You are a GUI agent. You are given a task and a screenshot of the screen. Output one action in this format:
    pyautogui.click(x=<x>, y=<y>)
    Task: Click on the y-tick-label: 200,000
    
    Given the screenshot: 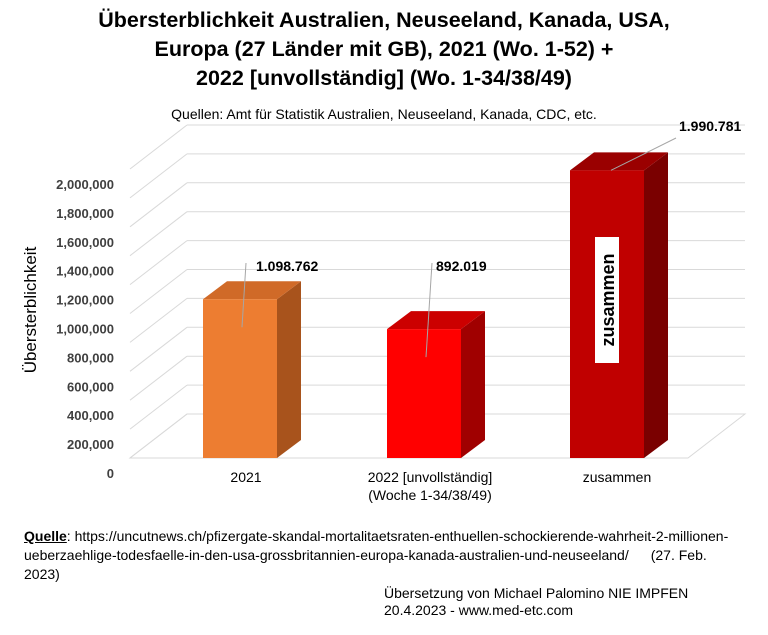 What is the action you would take?
    pyautogui.click(x=90, y=444)
    